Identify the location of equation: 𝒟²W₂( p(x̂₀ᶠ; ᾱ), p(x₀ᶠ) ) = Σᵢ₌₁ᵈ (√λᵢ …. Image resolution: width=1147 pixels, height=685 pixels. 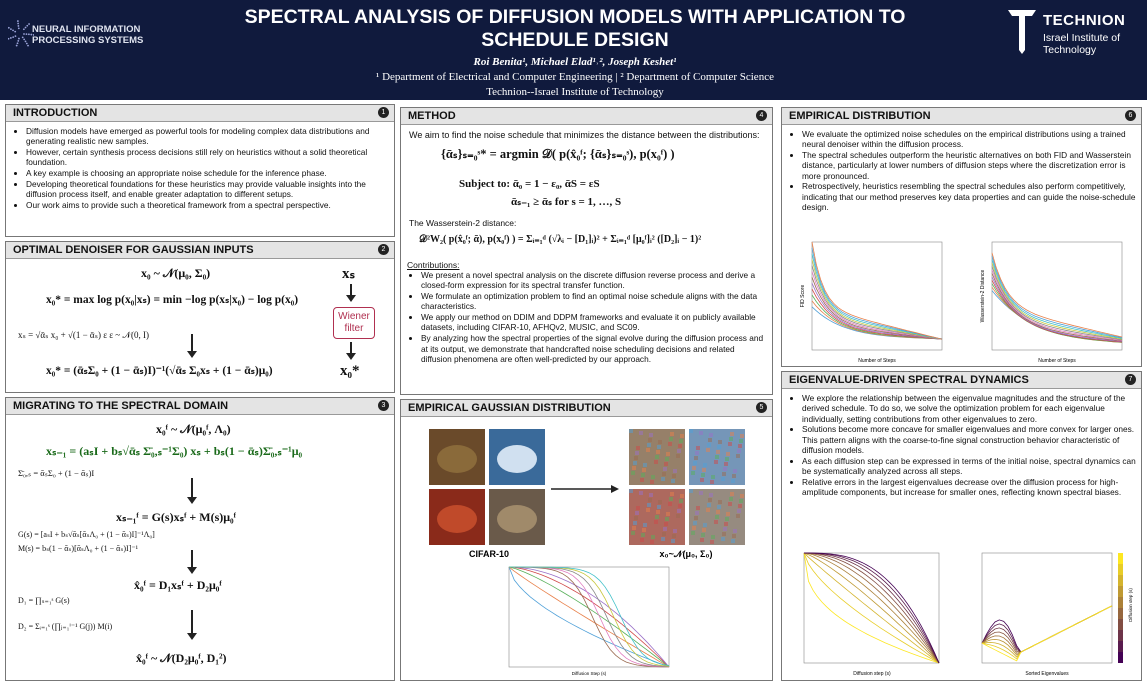
(560, 239).